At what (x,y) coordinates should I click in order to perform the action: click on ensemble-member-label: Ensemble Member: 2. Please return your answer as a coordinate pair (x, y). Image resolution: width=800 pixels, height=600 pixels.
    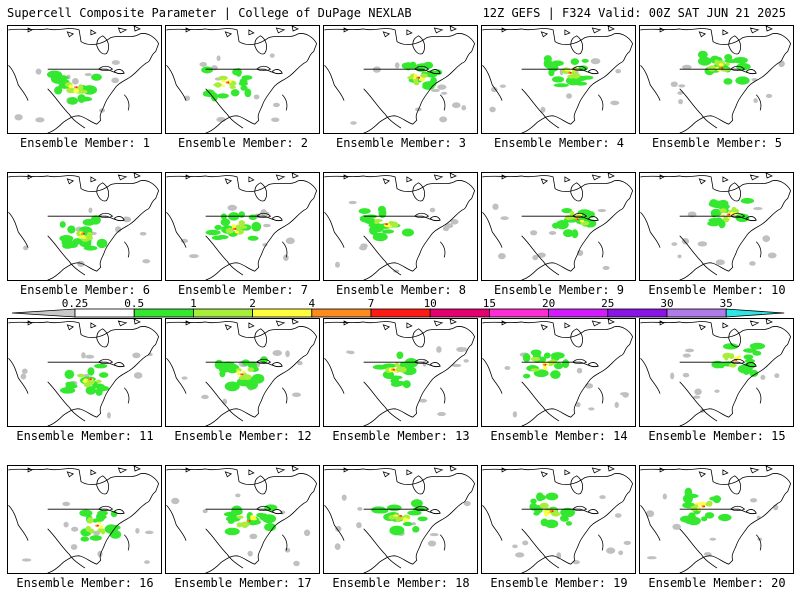
    Looking at the image, I should click on (243, 143).